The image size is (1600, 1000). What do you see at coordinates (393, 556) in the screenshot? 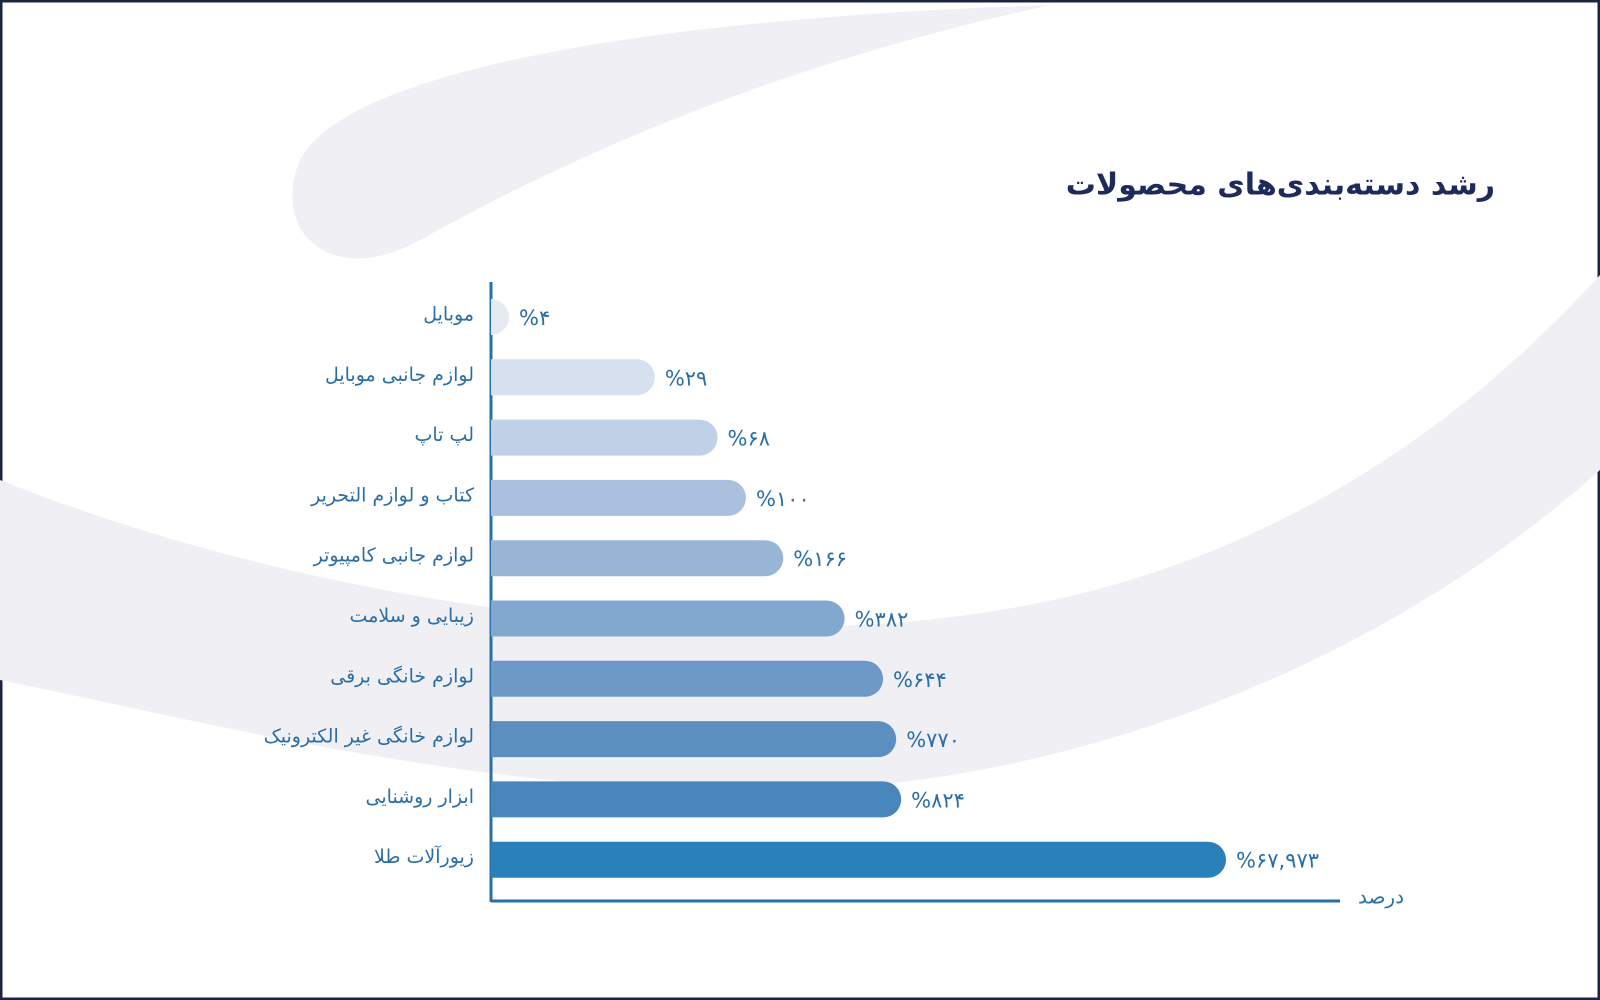
I see `category-label: لوازم جانبی کامپیوتر` at bounding box center [393, 556].